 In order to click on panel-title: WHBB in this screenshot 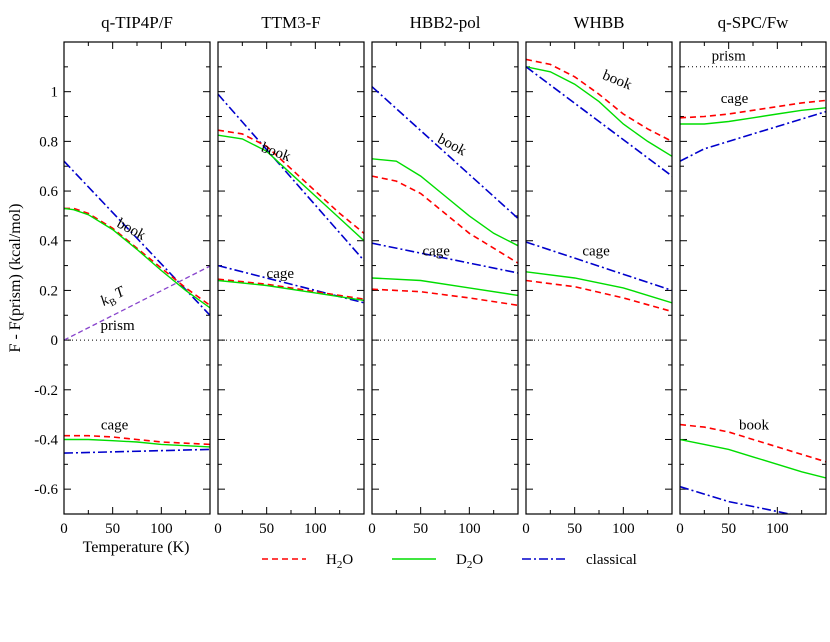, I will do `click(599, 22)`.